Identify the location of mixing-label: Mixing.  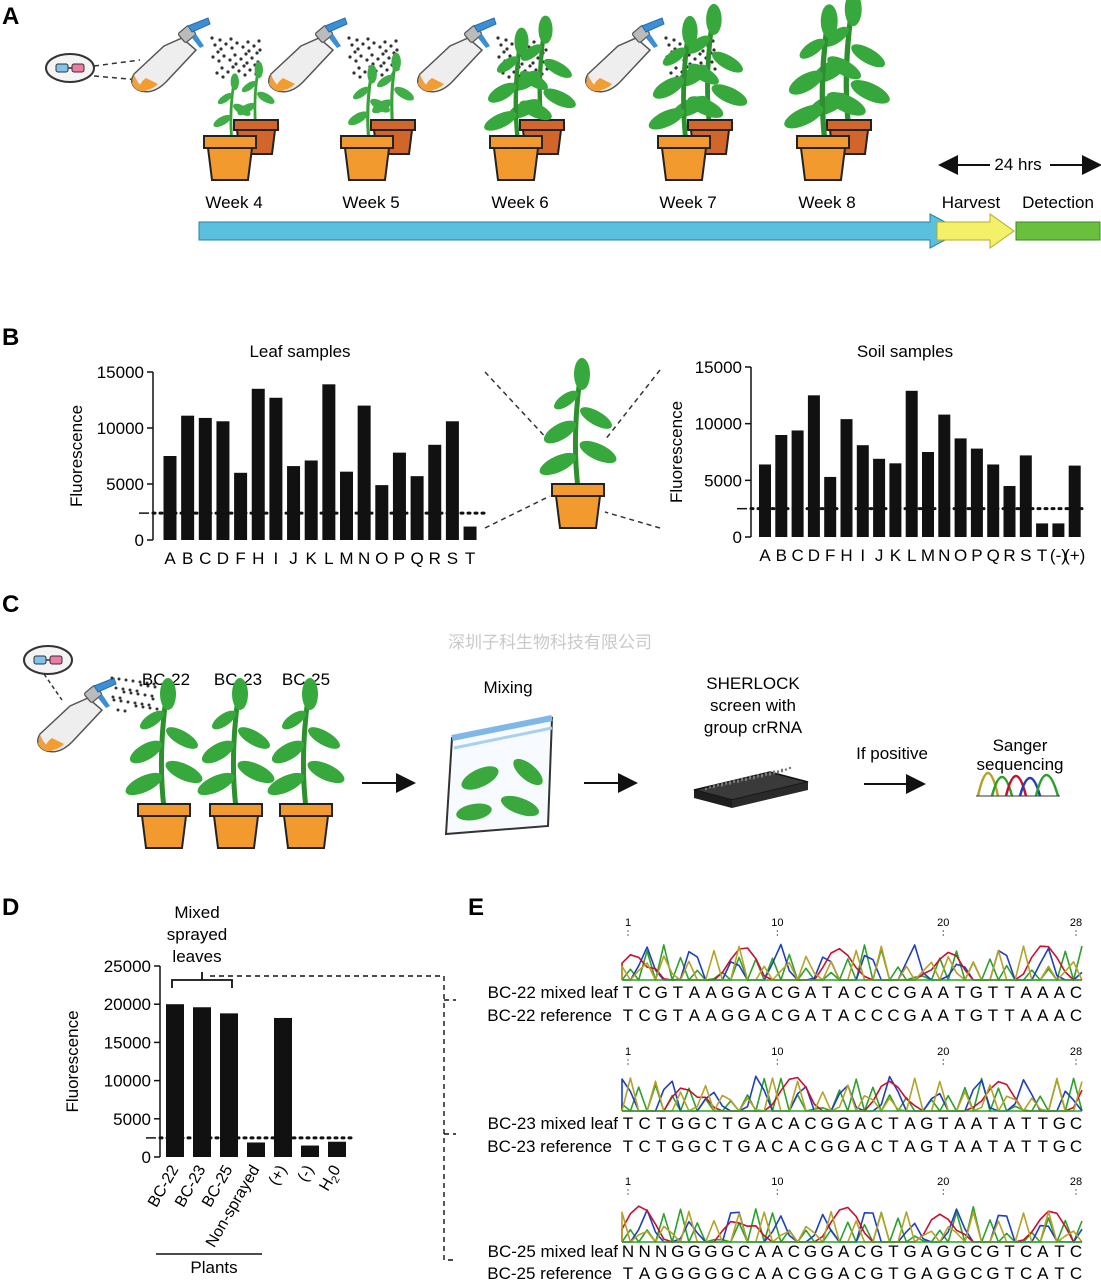
(507, 687).